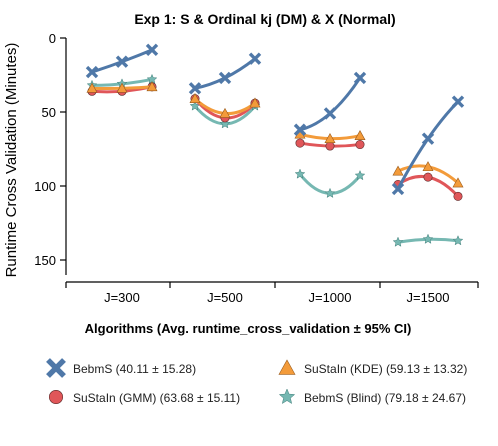 The width and height of the screenshot is (498, 446). I want to click on y-axis-label: Runtime Cross Validation (Minutes), so click(11, 160).